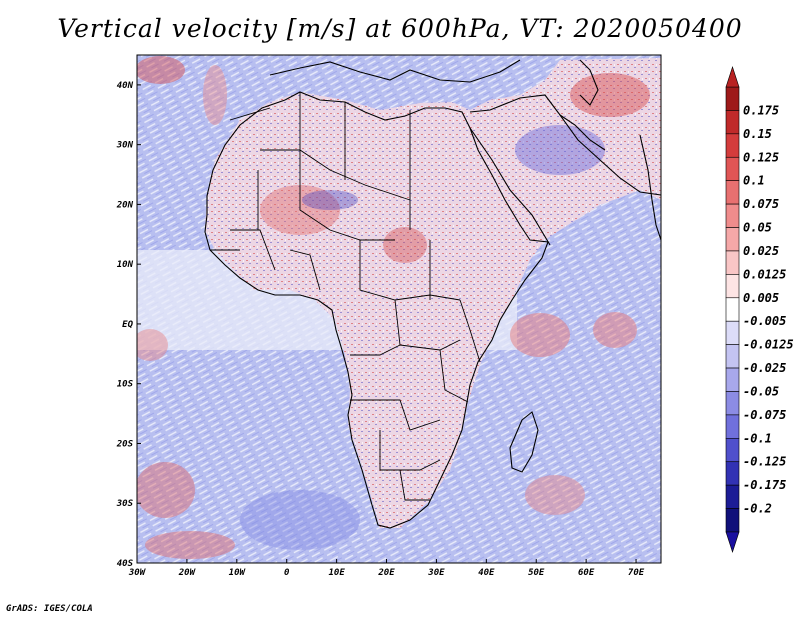 The image size is (800, 618). Describe the element at coordinates (152, 345) in the screenshot. I see `red-anomaly-west-africa` at that location.